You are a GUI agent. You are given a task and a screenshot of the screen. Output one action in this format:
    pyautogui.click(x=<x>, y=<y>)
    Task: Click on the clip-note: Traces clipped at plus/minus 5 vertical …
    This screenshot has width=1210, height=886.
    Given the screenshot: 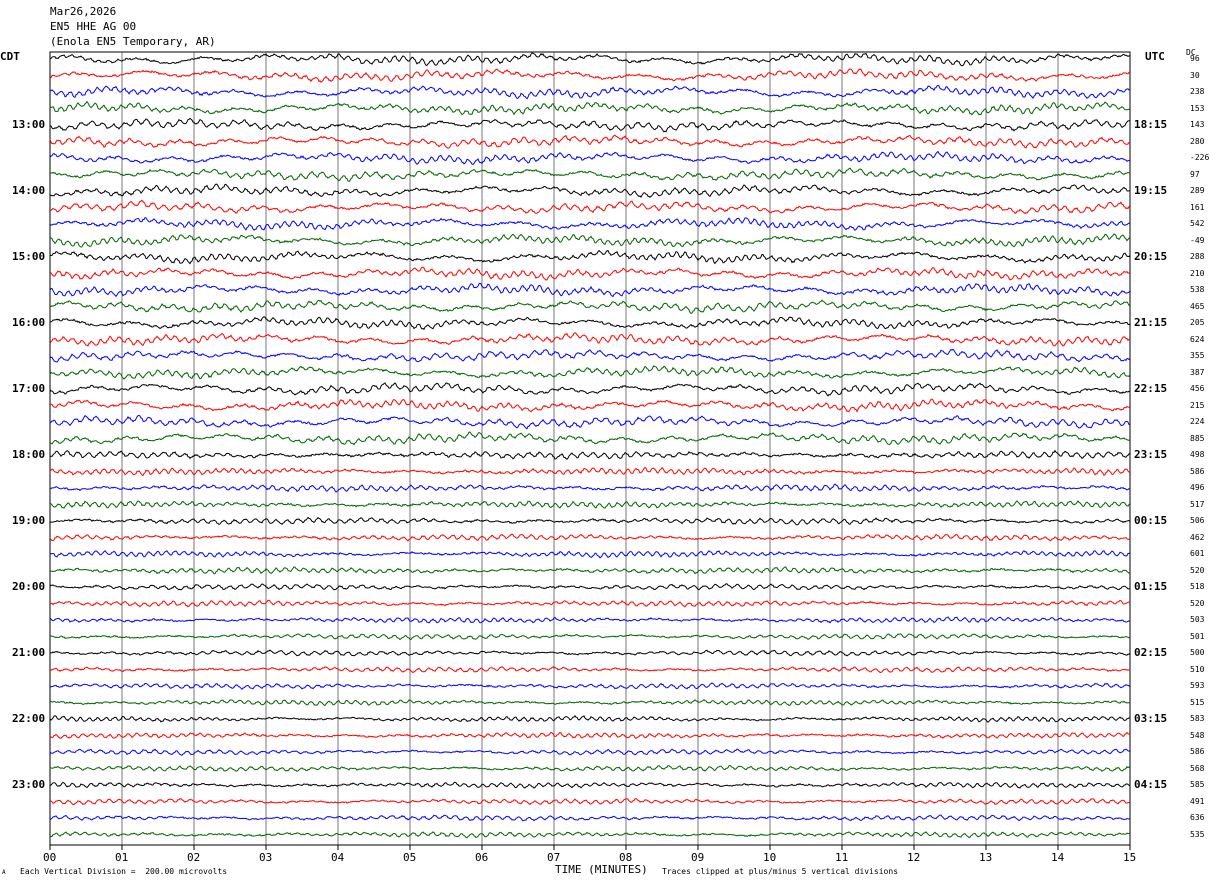 What is the action you would take?
    pyautogui.click(x=780, y=871)
    